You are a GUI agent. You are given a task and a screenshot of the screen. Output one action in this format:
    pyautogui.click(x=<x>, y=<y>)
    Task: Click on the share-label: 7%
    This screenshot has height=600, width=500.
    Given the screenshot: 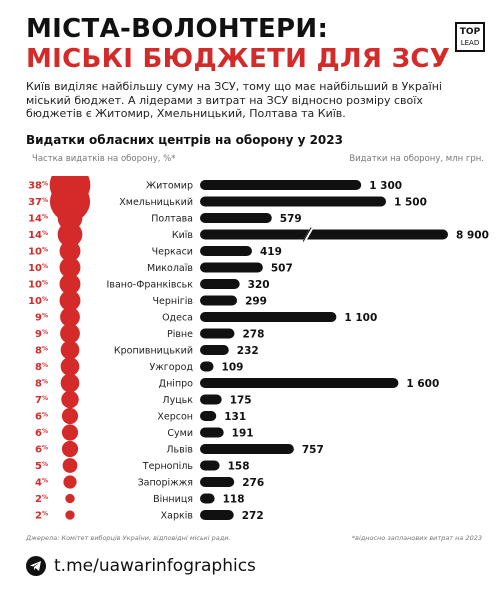 What is the action you would take?
    pyautogui.click(x=41, y=400)
    